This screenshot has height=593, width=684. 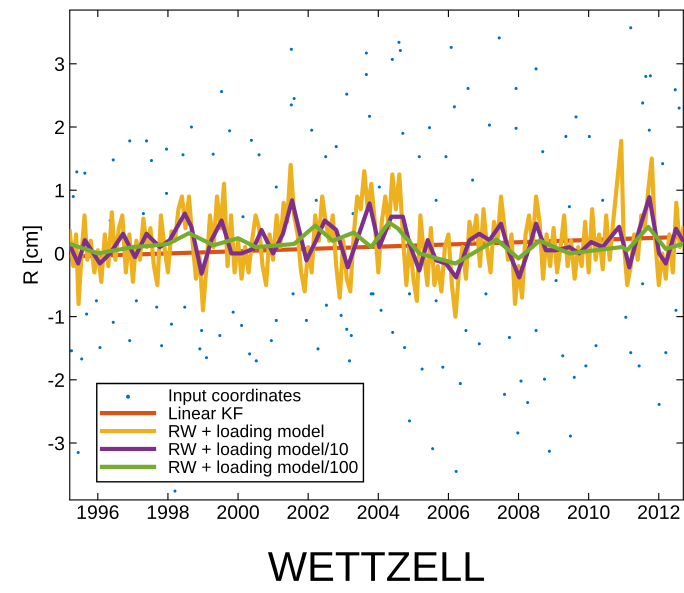 I want to click on x-tick-label: 2008, so click(x=519, y=512).